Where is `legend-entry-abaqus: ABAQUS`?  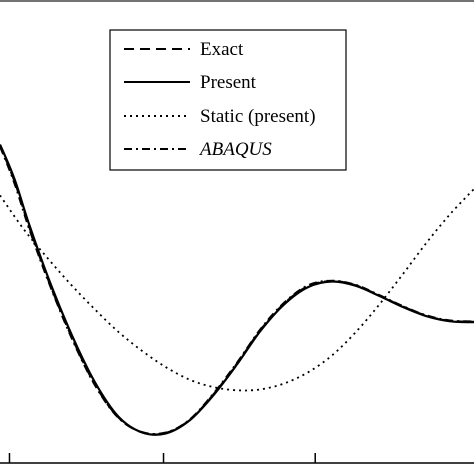 legend-entry-abaqus: ABAQUS is located at coordinates (198, 149).